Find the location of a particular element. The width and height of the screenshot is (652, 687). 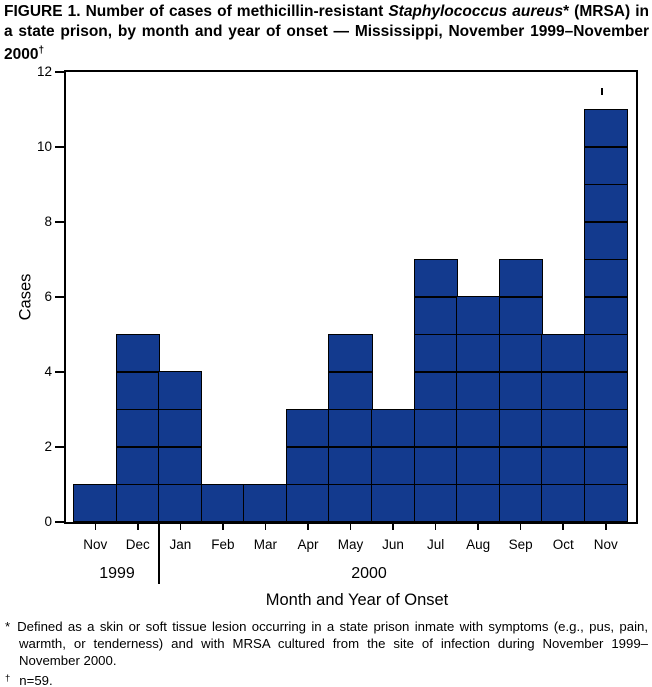

month-label-mar-4: Mar is located at coordinates (265, 544).